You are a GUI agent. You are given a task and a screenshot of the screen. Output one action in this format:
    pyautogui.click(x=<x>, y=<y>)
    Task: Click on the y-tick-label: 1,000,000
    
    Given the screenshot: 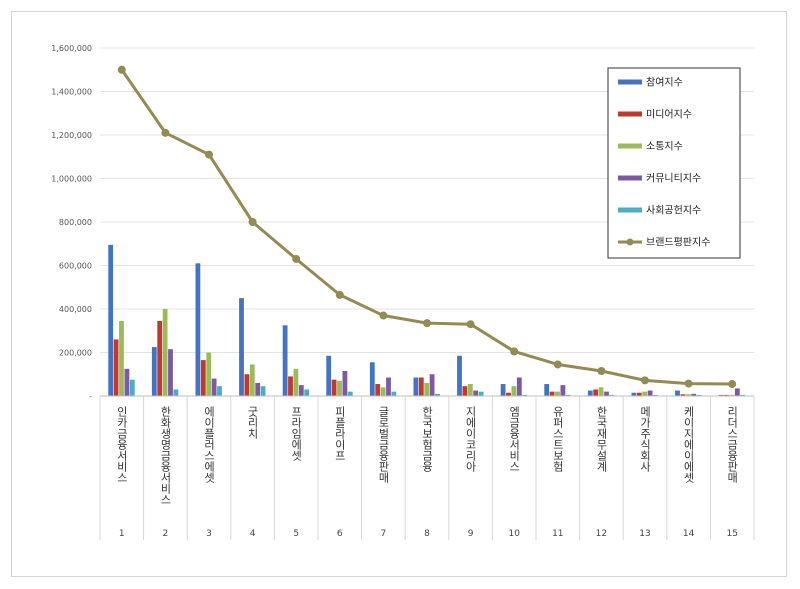 What is the action you would take?
    pyautogui.click(x=71, y=179)
    